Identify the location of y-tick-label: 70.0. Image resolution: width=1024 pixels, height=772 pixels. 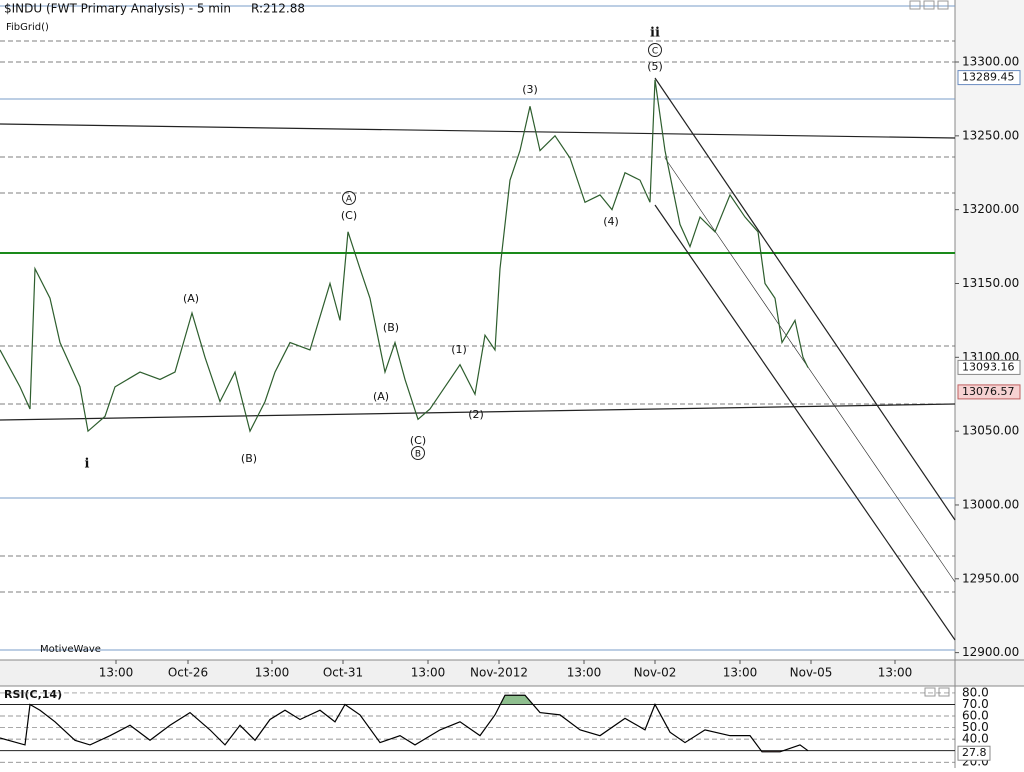
(975, 704).